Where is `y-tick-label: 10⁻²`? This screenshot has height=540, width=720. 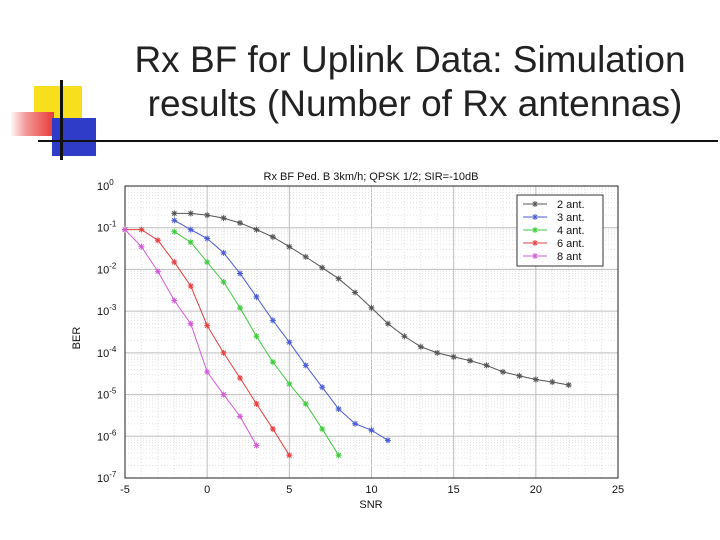 y-tick-label: 10⁻² is located at coordinates (107, 268).